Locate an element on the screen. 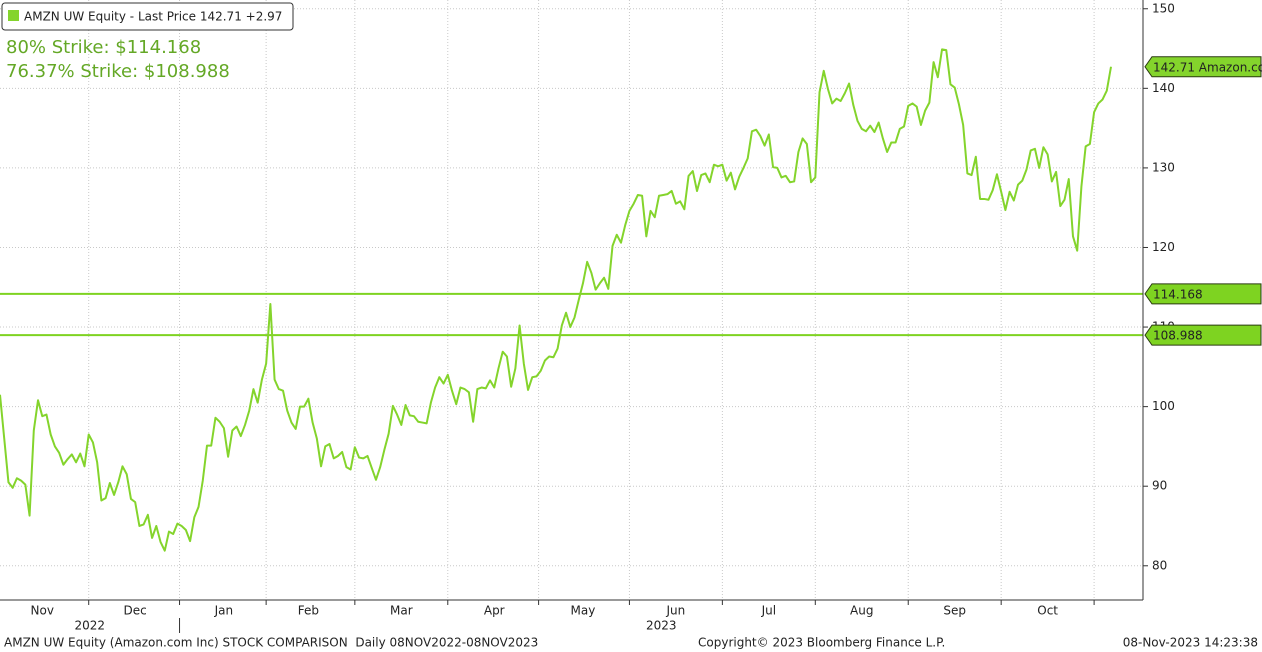 This screenshot has width=1262, height=652. x-tick-label: Aug is located at coordinates (861, 611).